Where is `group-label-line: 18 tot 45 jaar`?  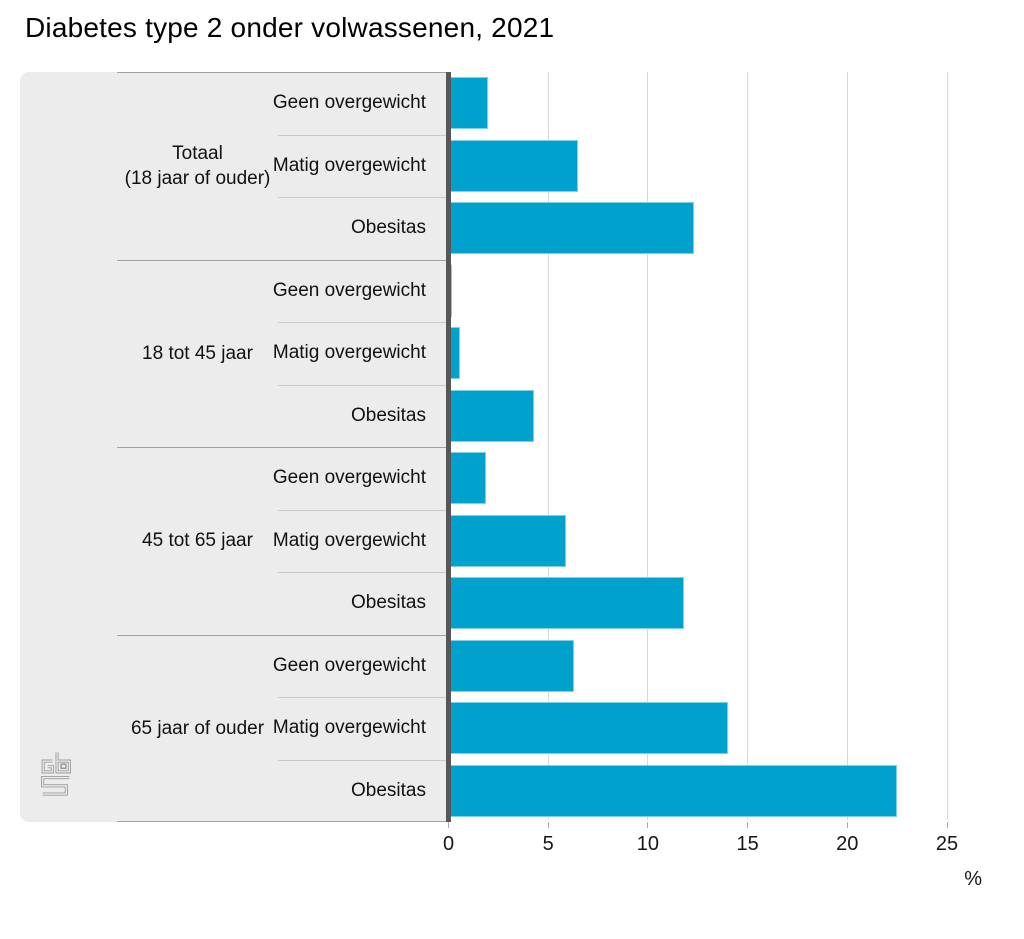 group-label-line: 18 tot 45 jaar is located at coordinates (197, 353).